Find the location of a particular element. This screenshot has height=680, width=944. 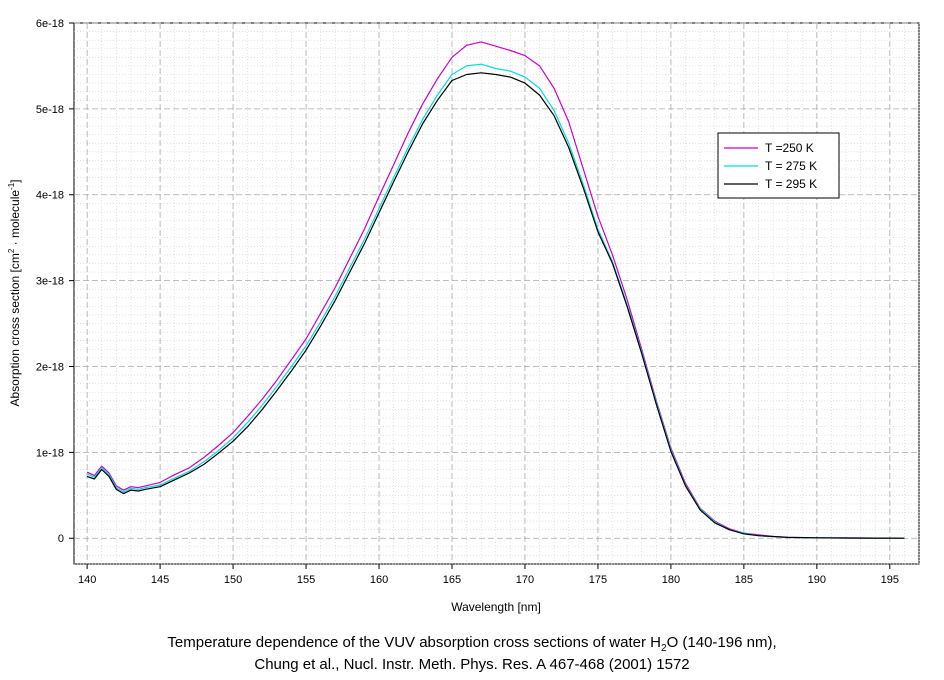

x-tick-label: 190 is located at coordinates (817, 580).